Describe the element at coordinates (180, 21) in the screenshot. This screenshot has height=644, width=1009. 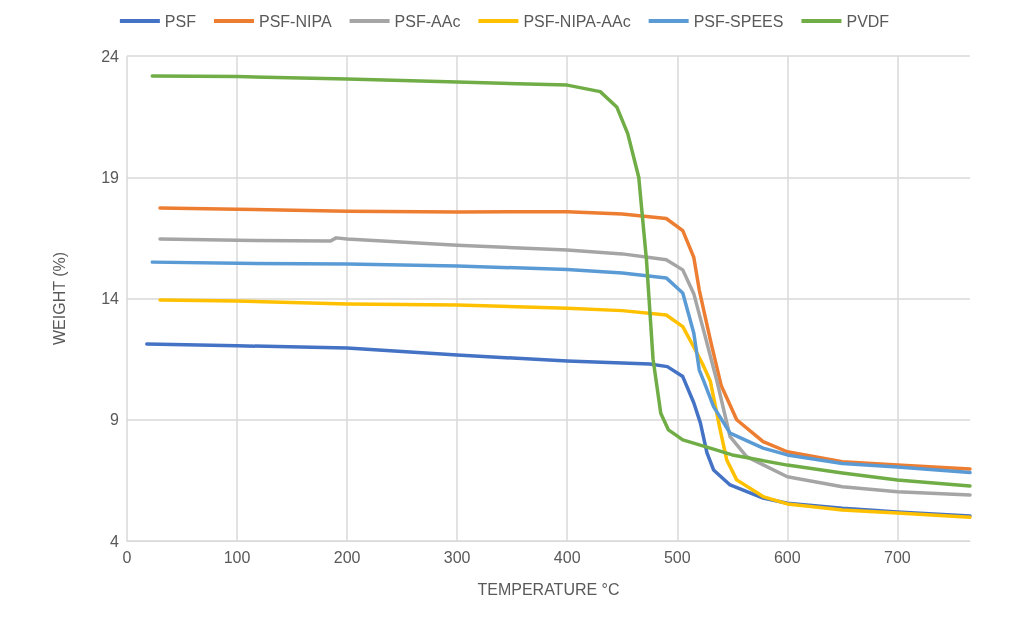
I see `legend-label: PSF` at that location.